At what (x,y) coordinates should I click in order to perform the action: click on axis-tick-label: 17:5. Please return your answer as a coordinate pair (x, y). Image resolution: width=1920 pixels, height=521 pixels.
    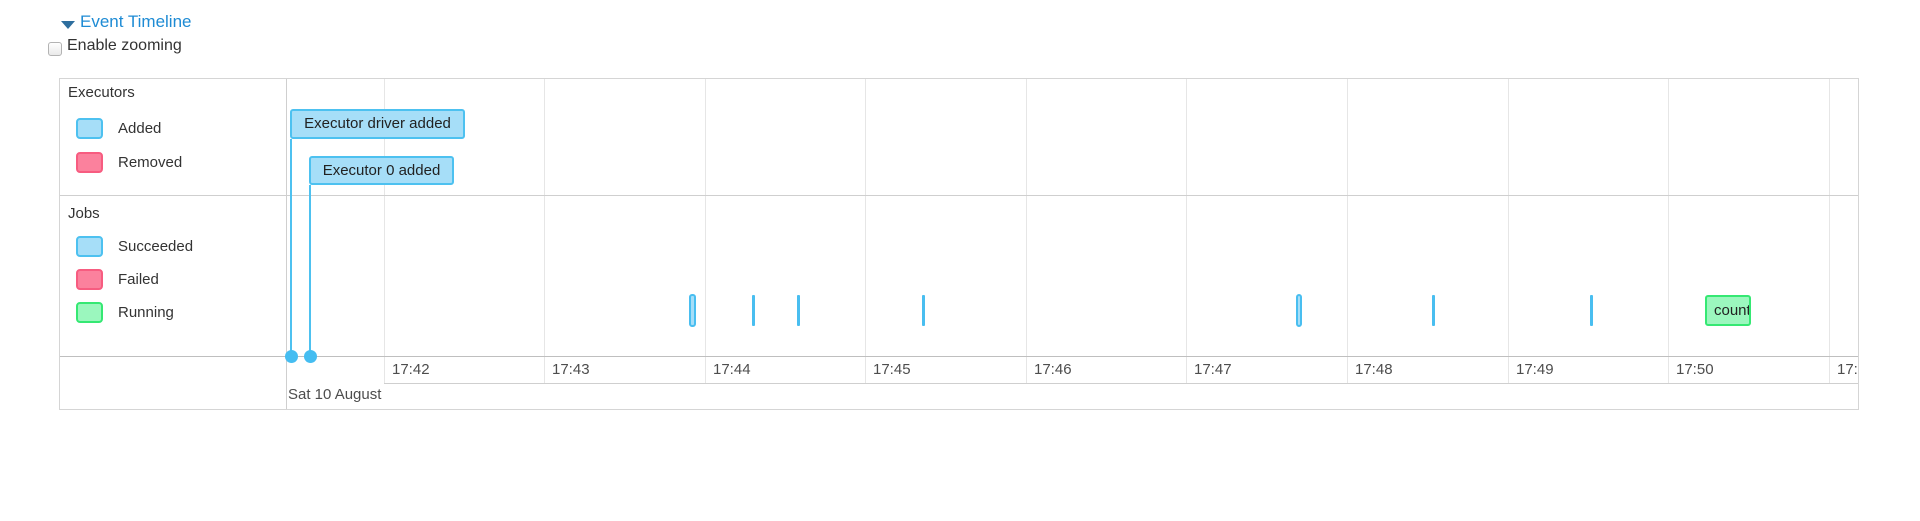
    Looking at the image, I should click on (1847, 369).